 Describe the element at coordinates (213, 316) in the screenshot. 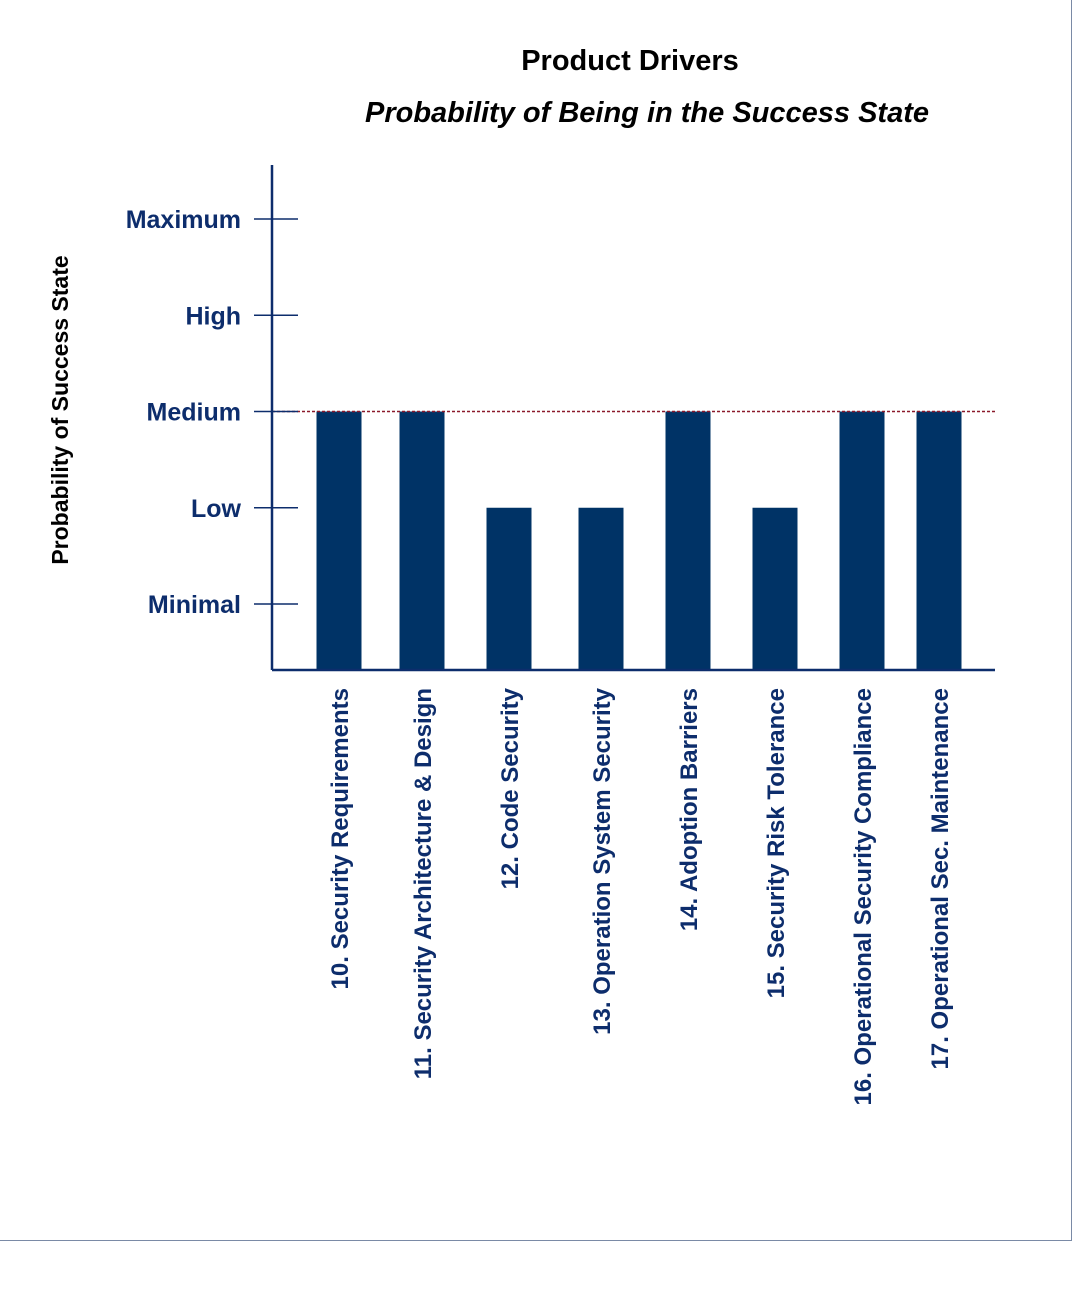

I see `y-tick-label-4: High` at that location.